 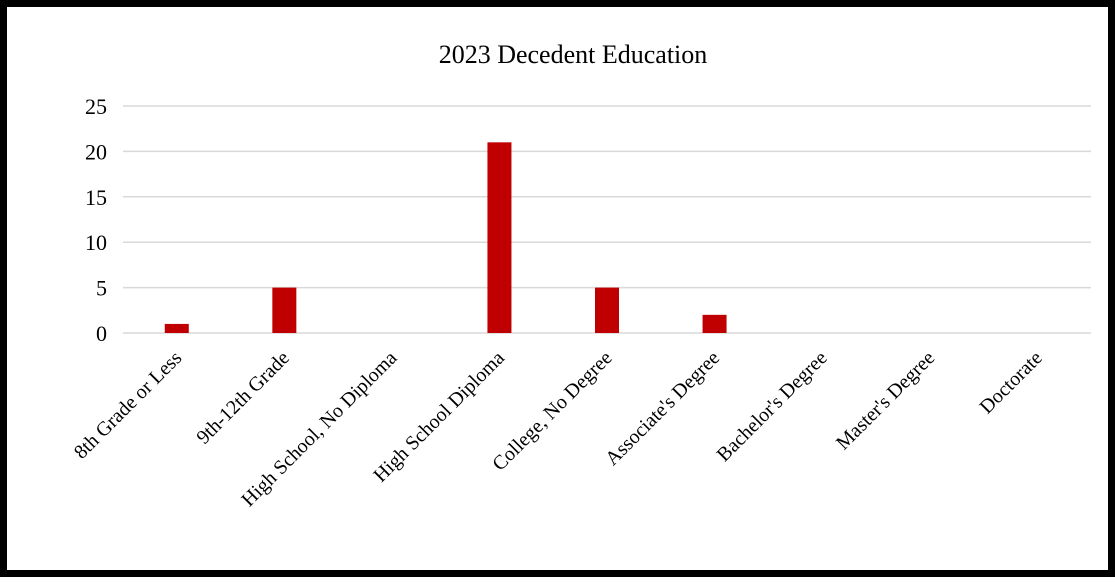 What do you see at coordinates (885, 400) in the screenshot?
I see `x-tick-label: Master's Degree` at bounding box center [885, 400].